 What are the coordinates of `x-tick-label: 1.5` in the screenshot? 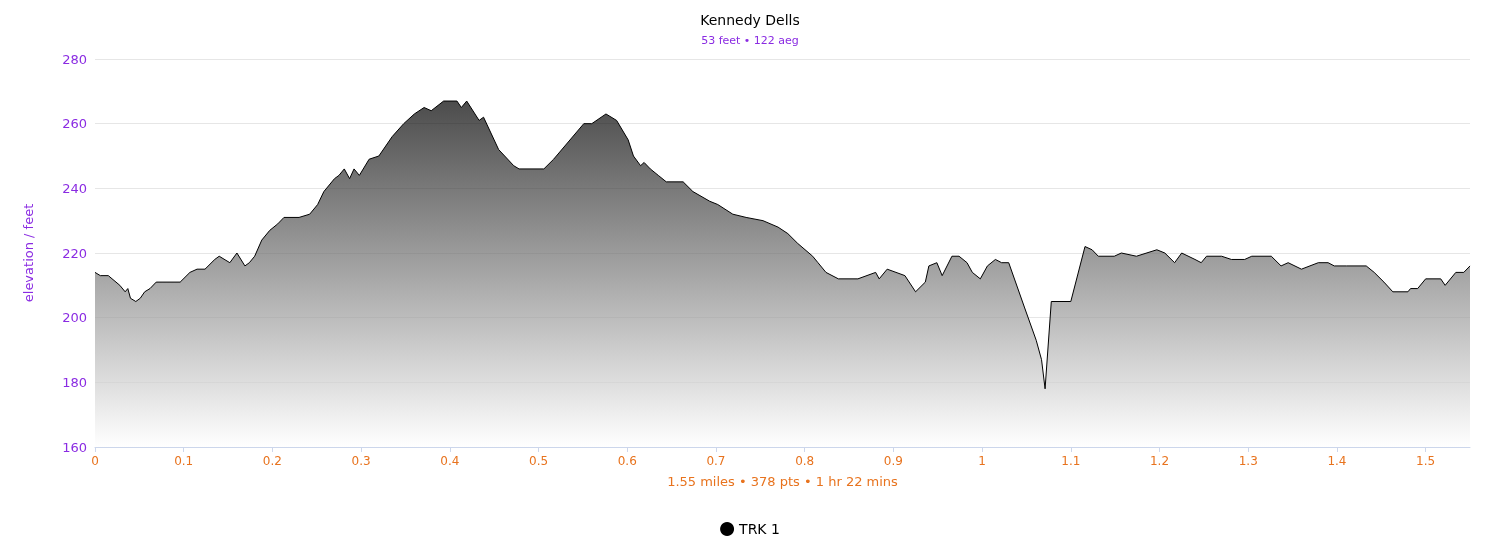 It's located at (1426, 461).